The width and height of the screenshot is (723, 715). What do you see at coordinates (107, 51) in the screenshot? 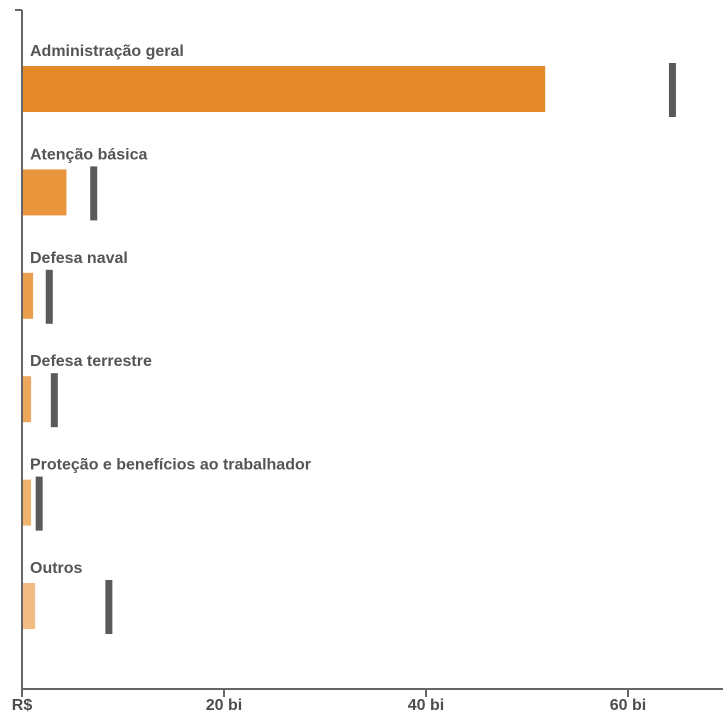
I see `category-label: Administração geral` at bounding box center [107, 51].